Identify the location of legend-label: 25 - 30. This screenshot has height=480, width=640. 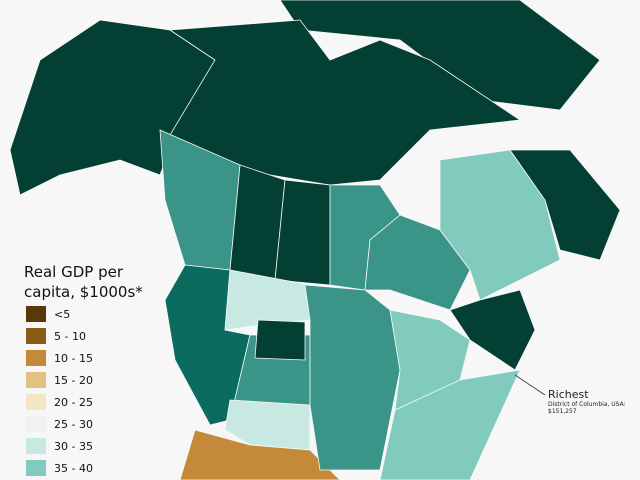
(73, 424).